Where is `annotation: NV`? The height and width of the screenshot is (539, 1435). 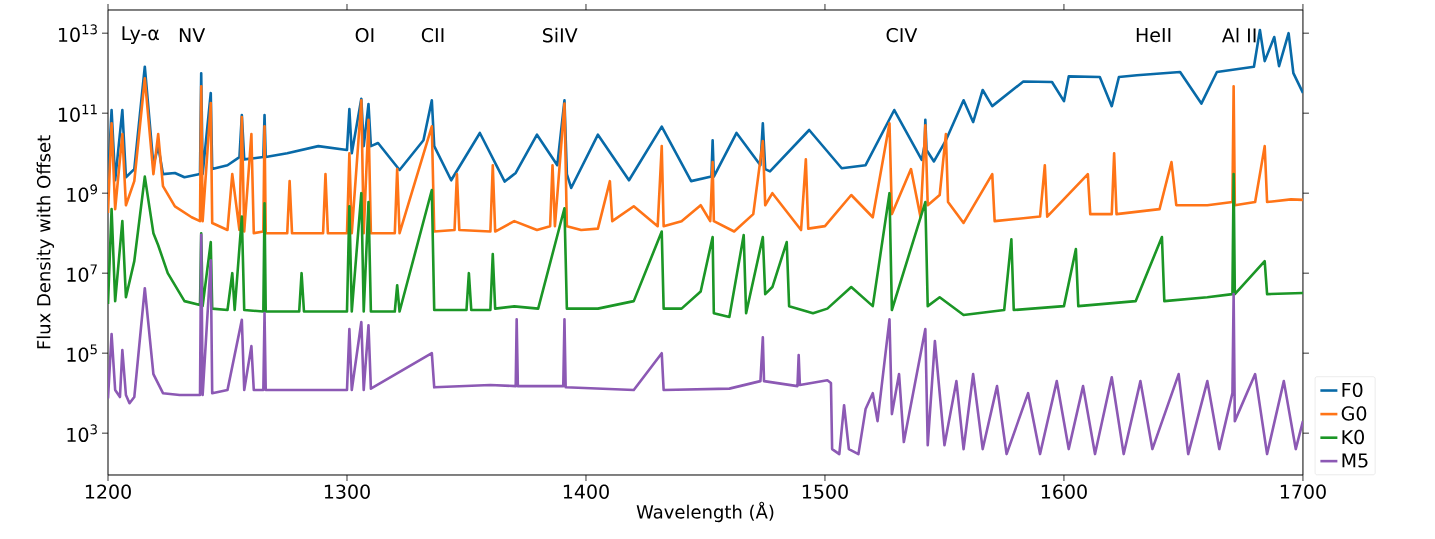 annotation: NV is located at coordinates (192, 35).